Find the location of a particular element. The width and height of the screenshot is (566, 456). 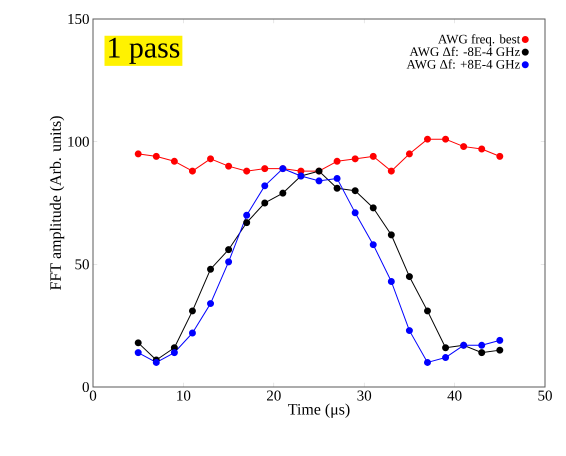

y-tick-label: 0 is located at coordinates (85, 387).